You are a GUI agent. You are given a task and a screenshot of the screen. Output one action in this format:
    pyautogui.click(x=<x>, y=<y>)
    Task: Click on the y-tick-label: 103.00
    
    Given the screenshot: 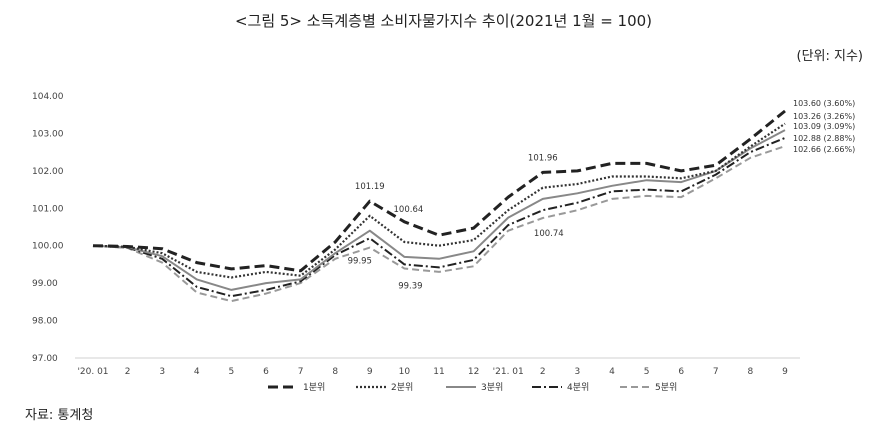 What is the action you would take?
    pyautogui.click(x=48, y=134)
    